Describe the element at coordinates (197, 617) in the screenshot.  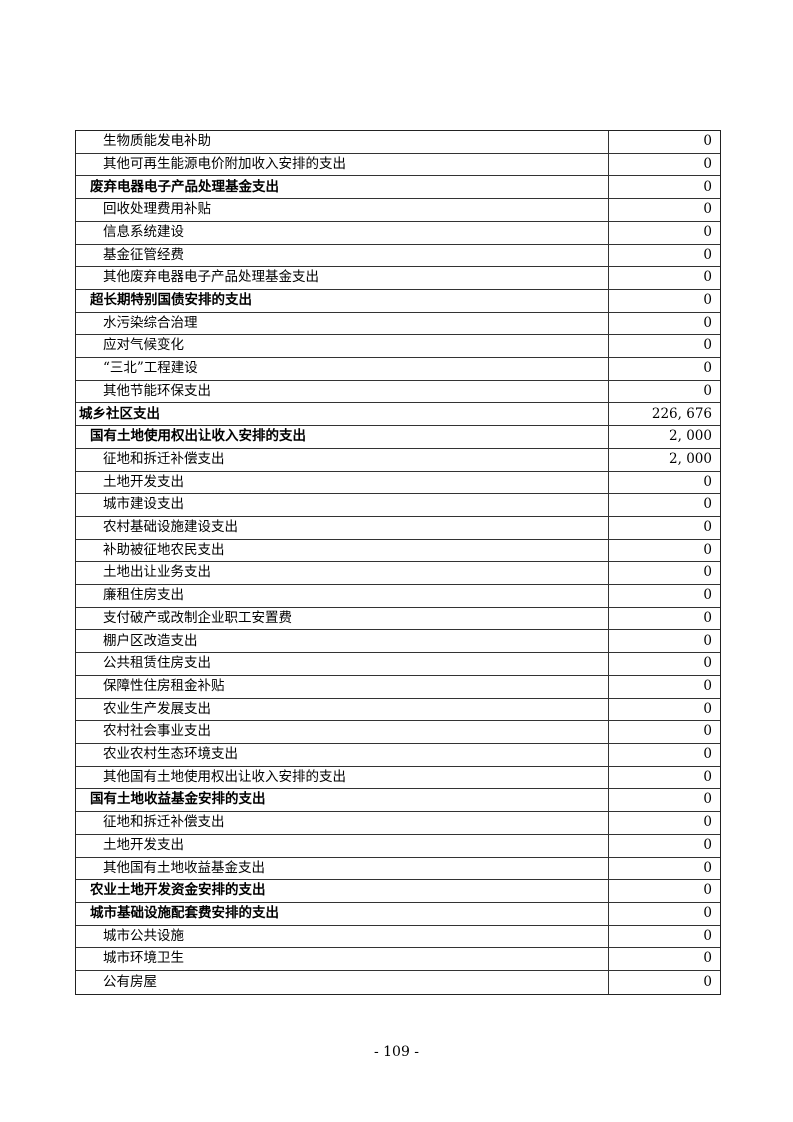
I see `row-label: 支付破产或改制企业职工安置费` at that location.